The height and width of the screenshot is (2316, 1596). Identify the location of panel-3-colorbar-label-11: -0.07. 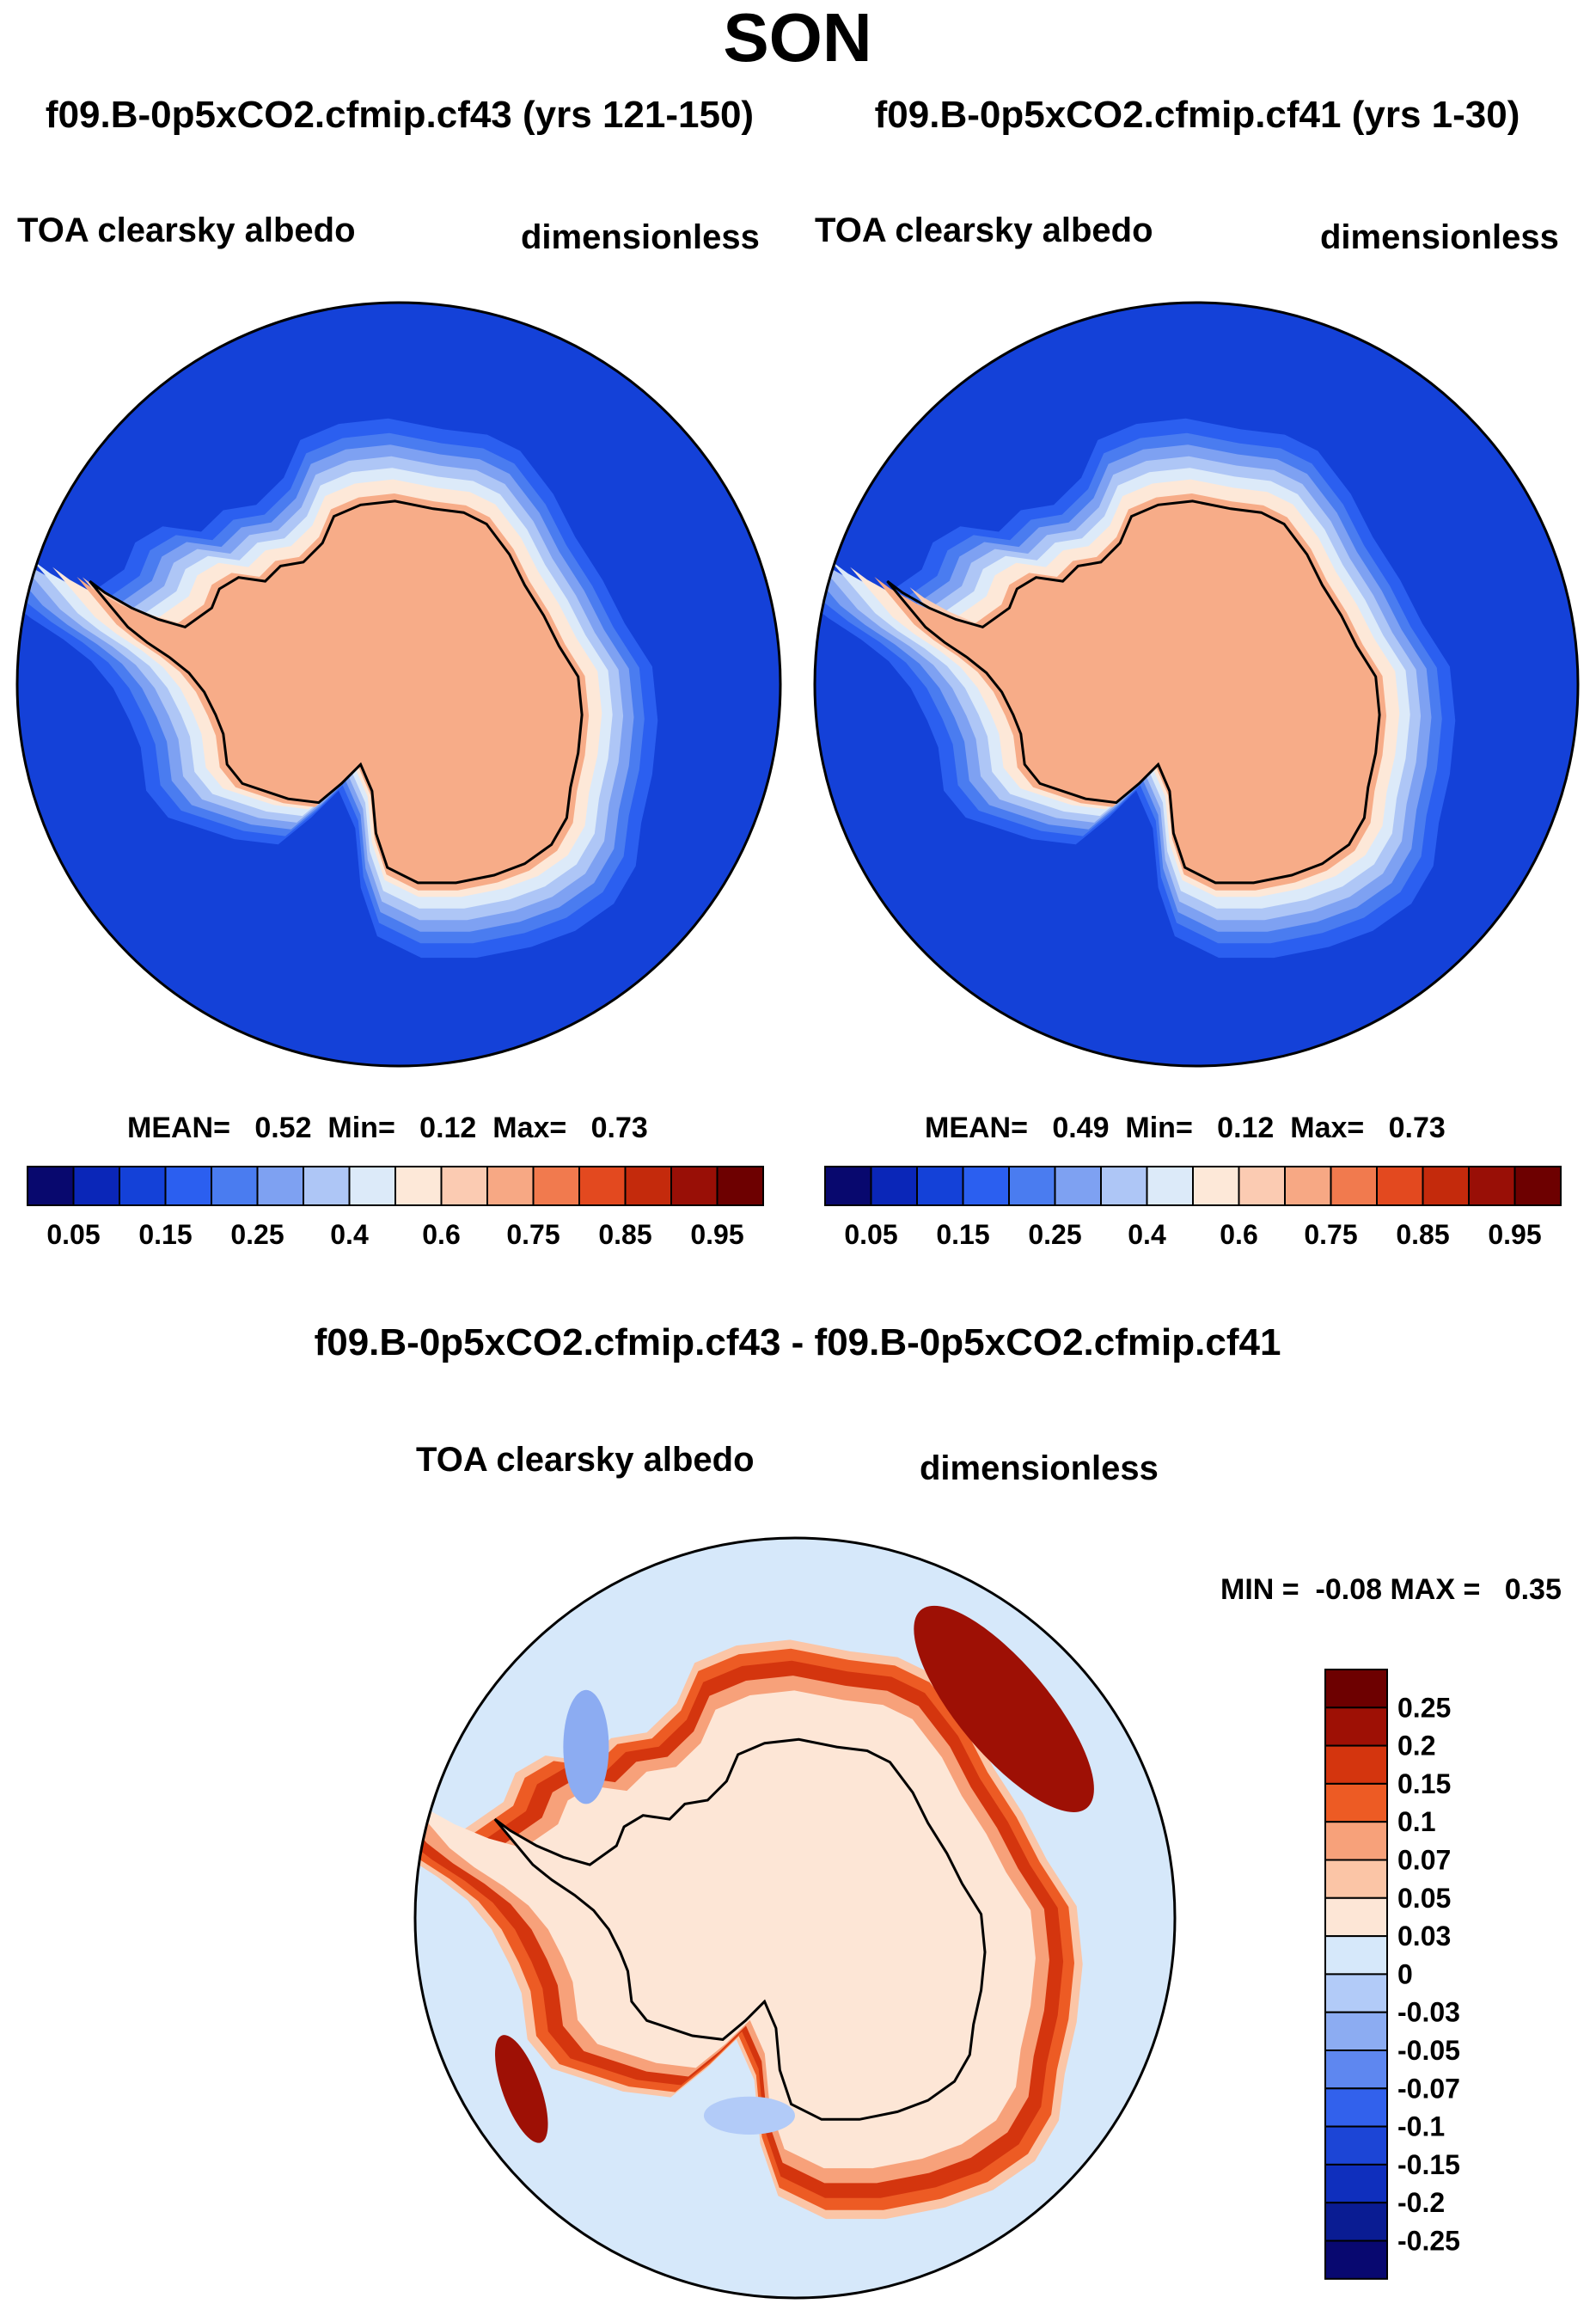
(1428, 2088).